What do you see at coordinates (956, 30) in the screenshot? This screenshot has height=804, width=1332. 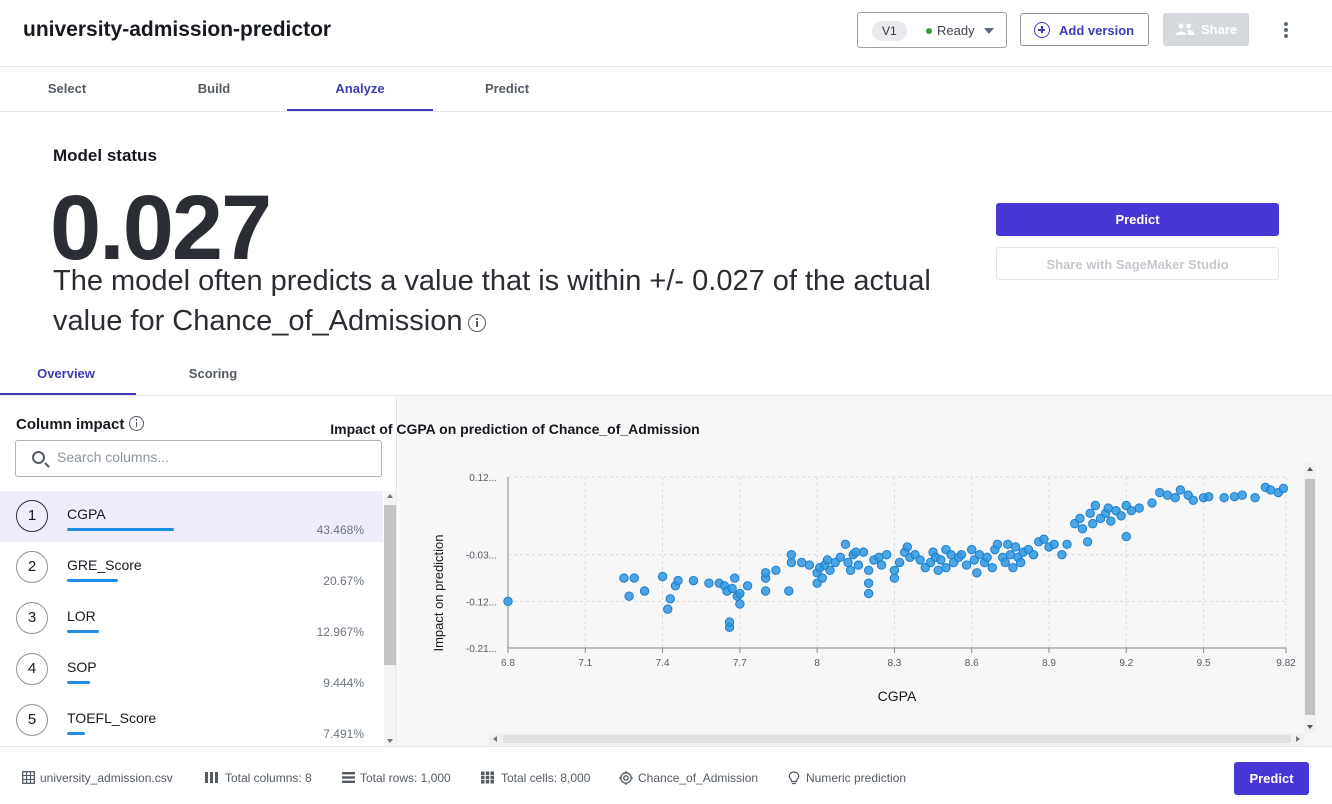 I see `version-status: Ready` at bounding box center [956, 30].